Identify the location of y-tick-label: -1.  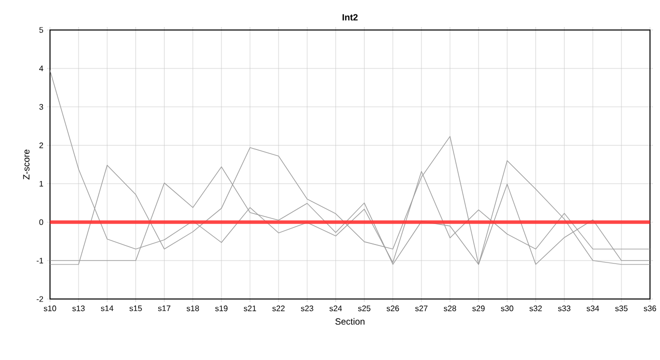
(40, 261).